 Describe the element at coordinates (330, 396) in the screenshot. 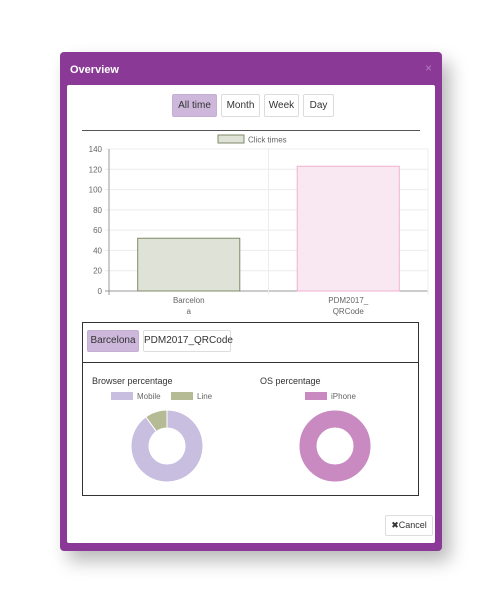

I see `legend-item-iphone: iPhone` at that location.